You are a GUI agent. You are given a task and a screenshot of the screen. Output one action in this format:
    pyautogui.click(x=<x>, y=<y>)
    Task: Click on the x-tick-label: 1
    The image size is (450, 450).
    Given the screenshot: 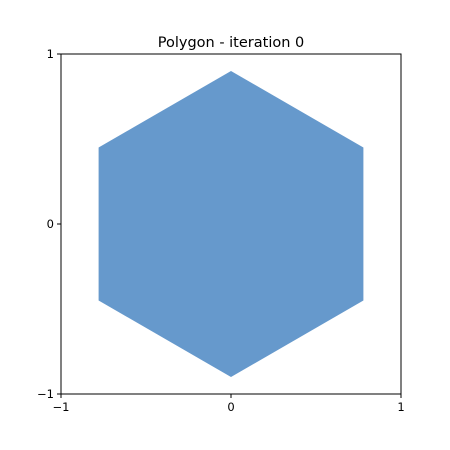 What is the action you would take?
    pyautogui.click(x=400, y=407)
    